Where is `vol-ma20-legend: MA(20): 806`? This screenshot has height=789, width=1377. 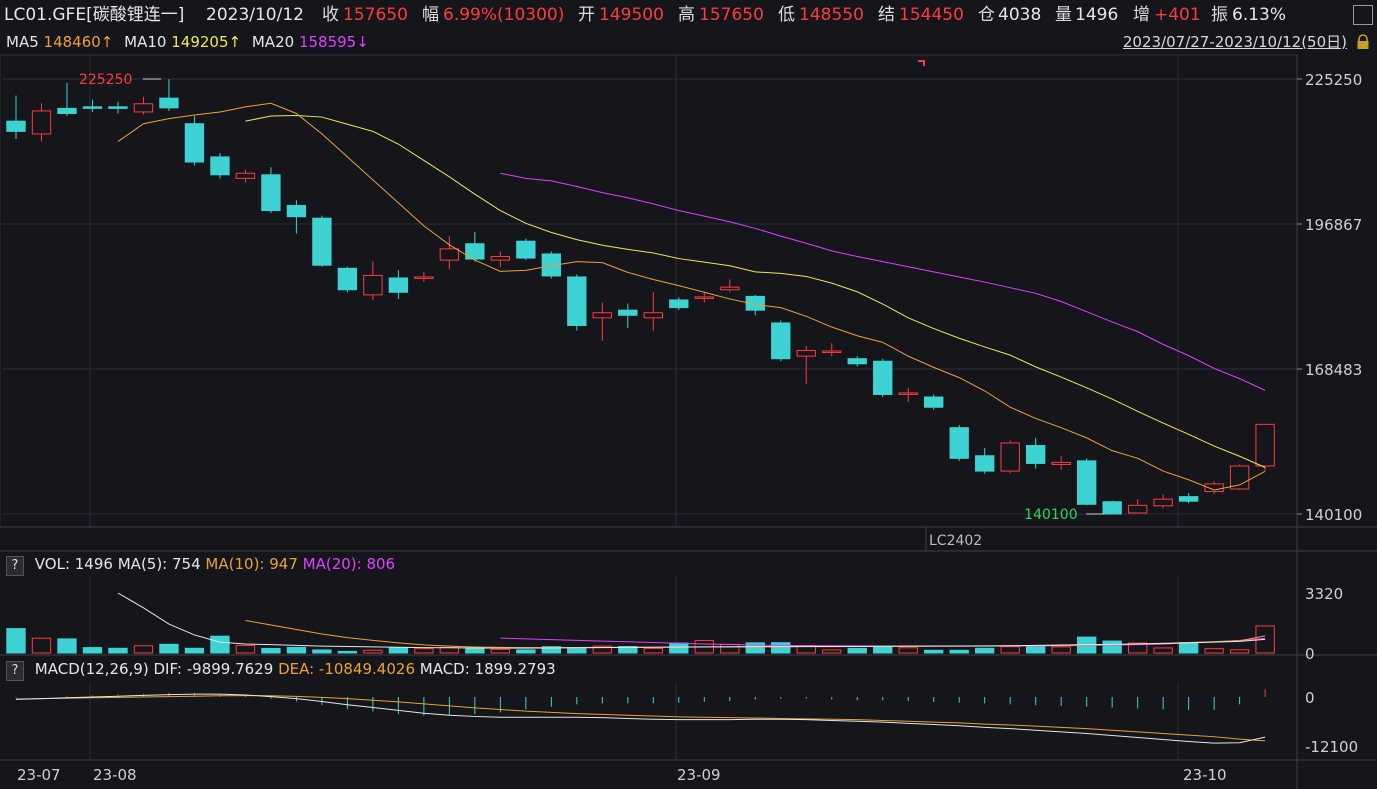
vol-ma20-legend: MA(20): 806 is located at coordinates (349, 564).